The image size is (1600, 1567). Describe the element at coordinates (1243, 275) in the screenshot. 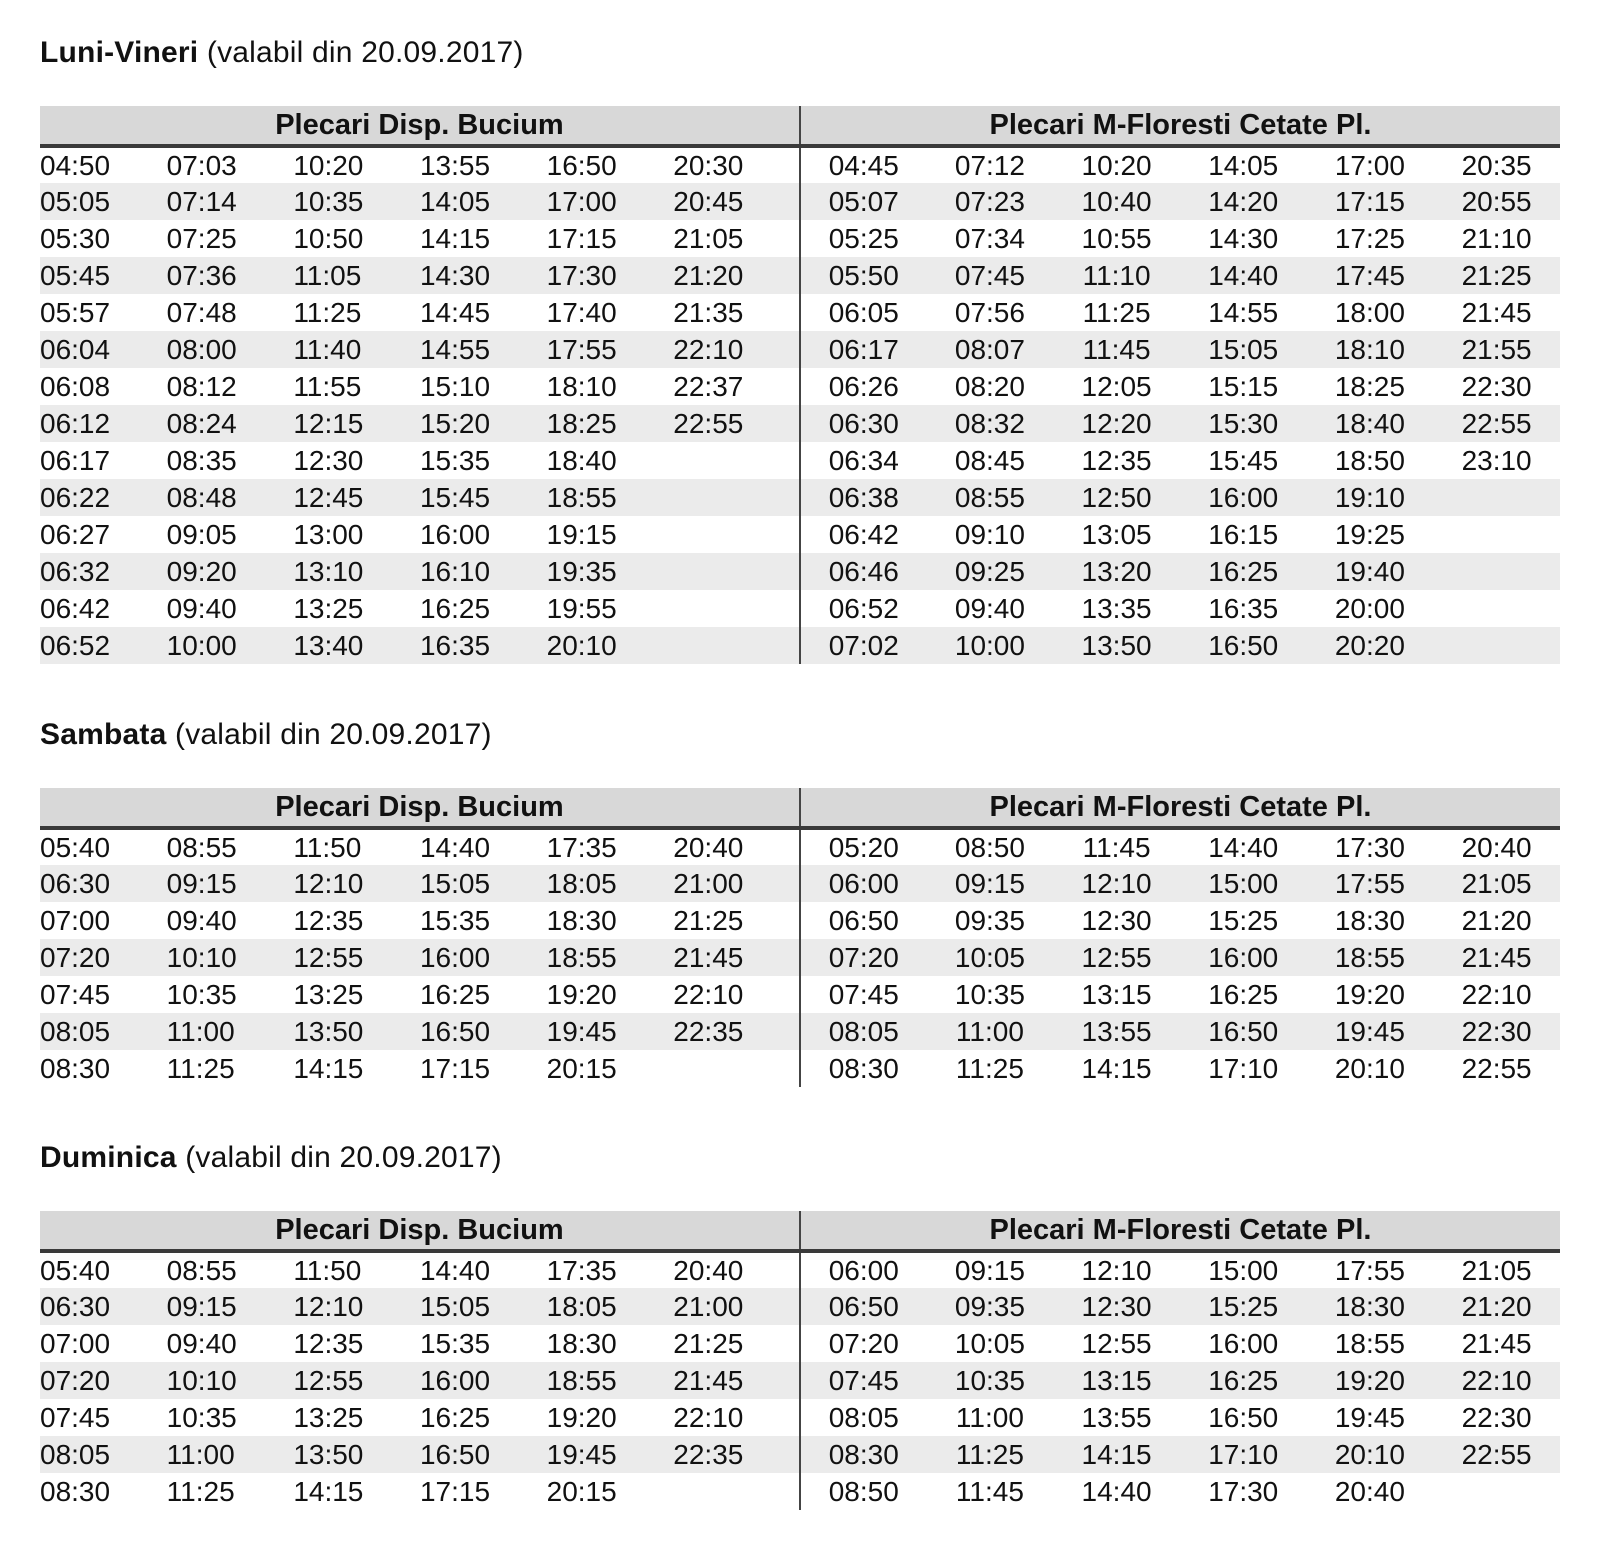

I see `time-cell: 14:40` at that location.